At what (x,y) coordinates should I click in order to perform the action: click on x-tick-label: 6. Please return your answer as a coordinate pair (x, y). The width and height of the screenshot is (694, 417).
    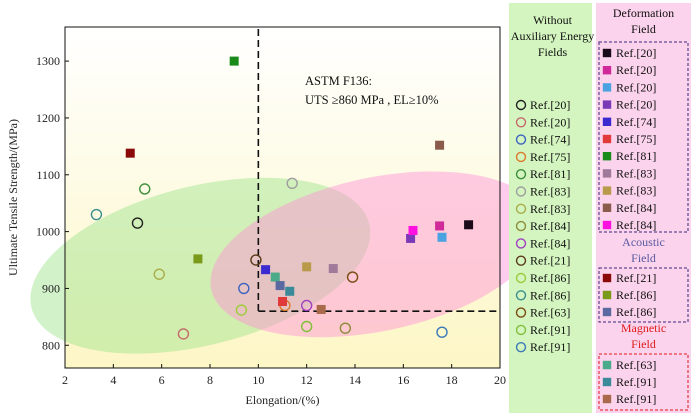
    Looking at the image, I should click on (162, 380).